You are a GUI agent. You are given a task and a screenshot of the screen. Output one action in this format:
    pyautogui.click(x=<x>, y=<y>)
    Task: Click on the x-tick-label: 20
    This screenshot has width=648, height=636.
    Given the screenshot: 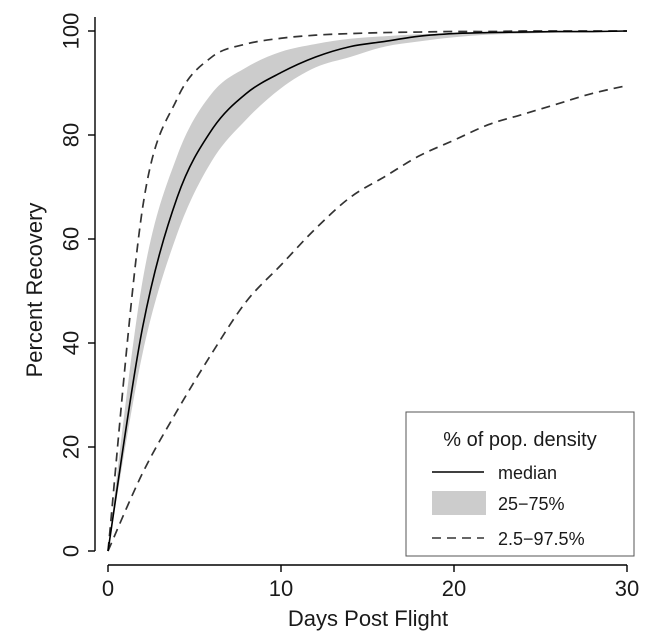 What is the action you would take?
    pyautogui.click(x=454, y=588)
    